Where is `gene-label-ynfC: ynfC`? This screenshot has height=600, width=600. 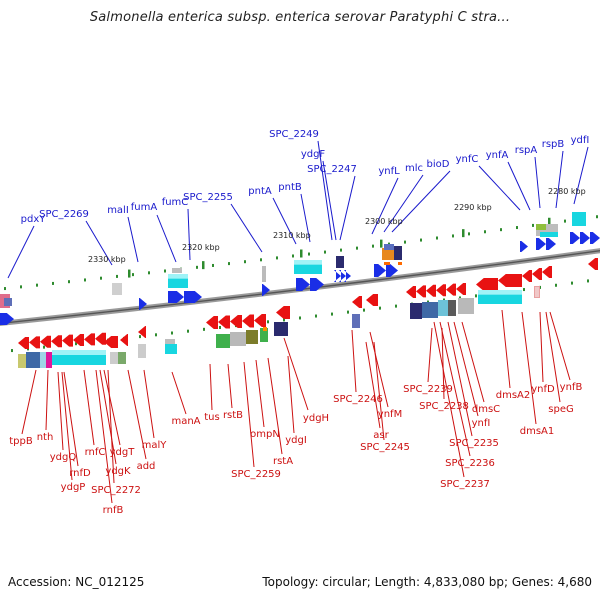 gene-label-ynfC: ynfC is located at coordinates (467, 159).